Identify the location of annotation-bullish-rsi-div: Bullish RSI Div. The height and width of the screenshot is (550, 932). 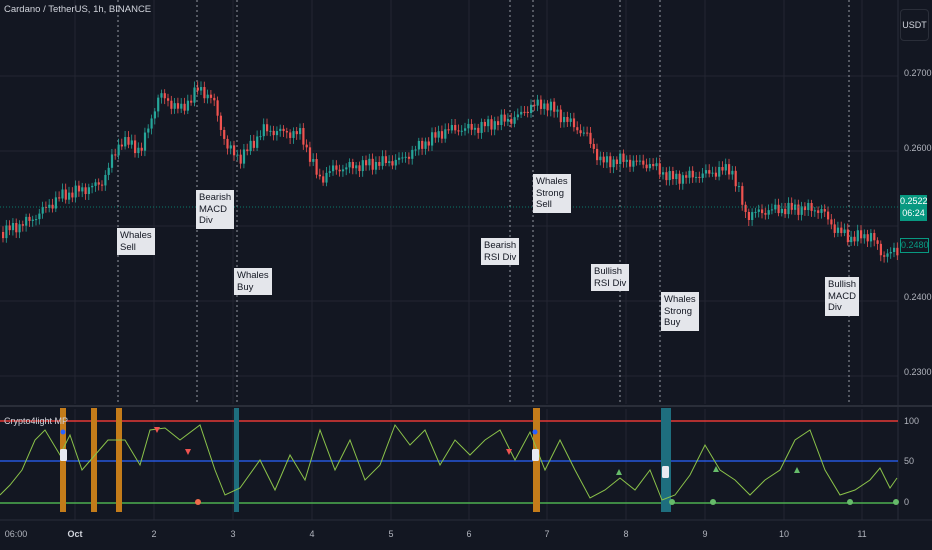
(610, 277).